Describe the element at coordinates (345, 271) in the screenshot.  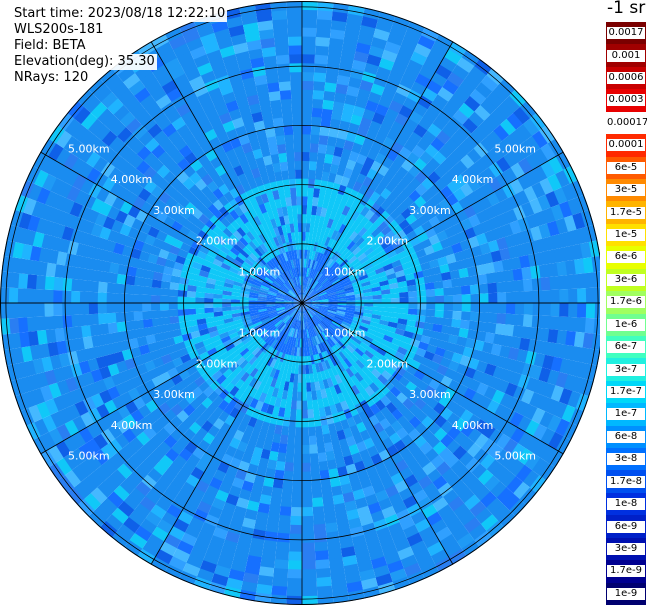
I see `range-ring-label: 1.00km` at that location.